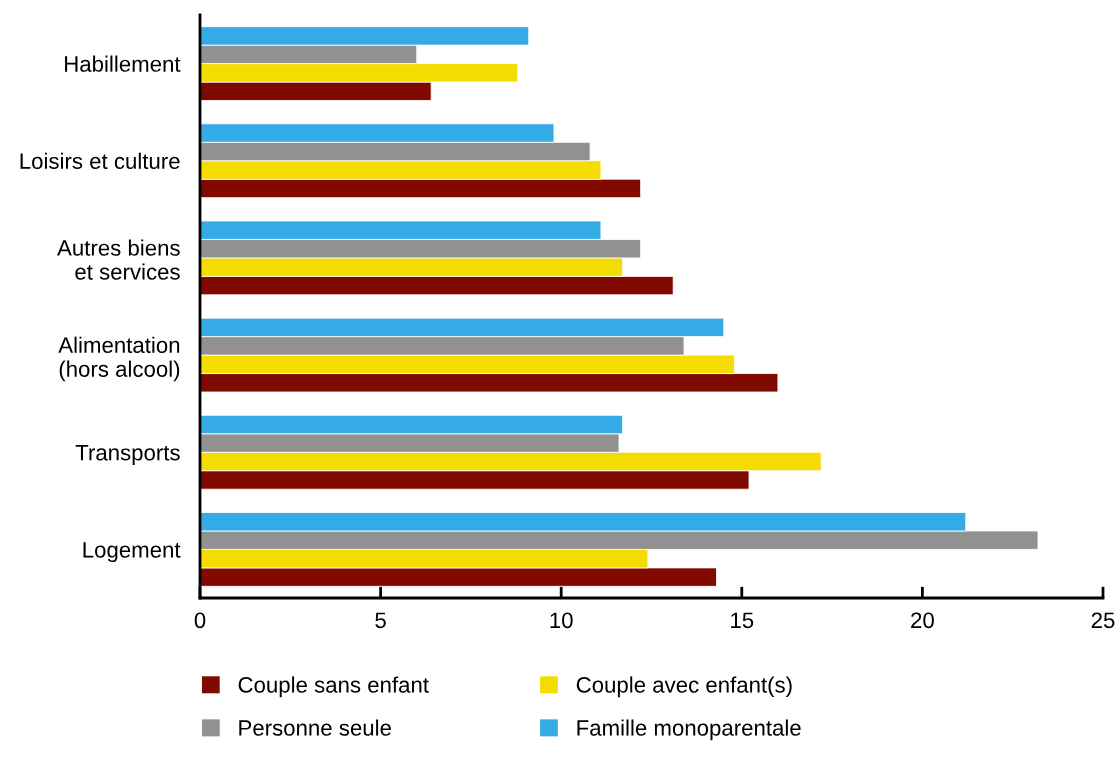  I want to click on legend-label: Couple sans enfant, so click(333, 687).